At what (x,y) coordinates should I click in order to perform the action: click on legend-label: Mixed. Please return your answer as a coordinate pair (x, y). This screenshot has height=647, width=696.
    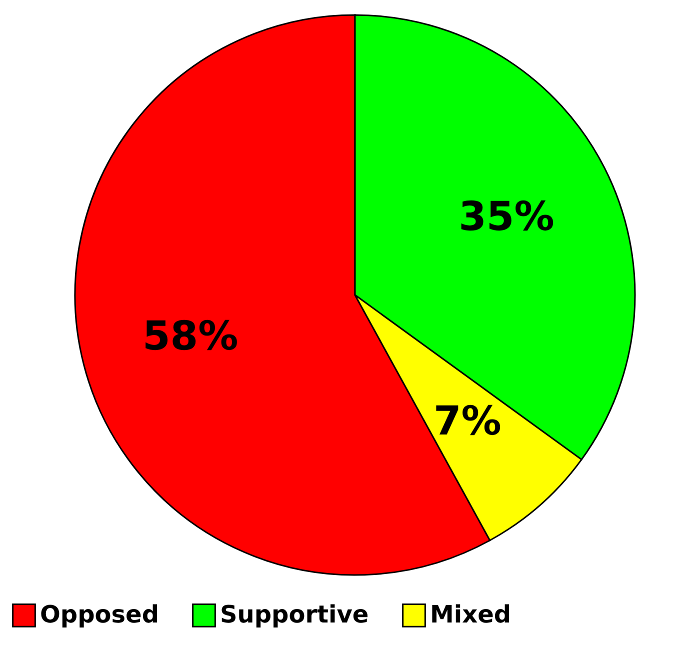
    Looking at the image, I should click on (471, 614).